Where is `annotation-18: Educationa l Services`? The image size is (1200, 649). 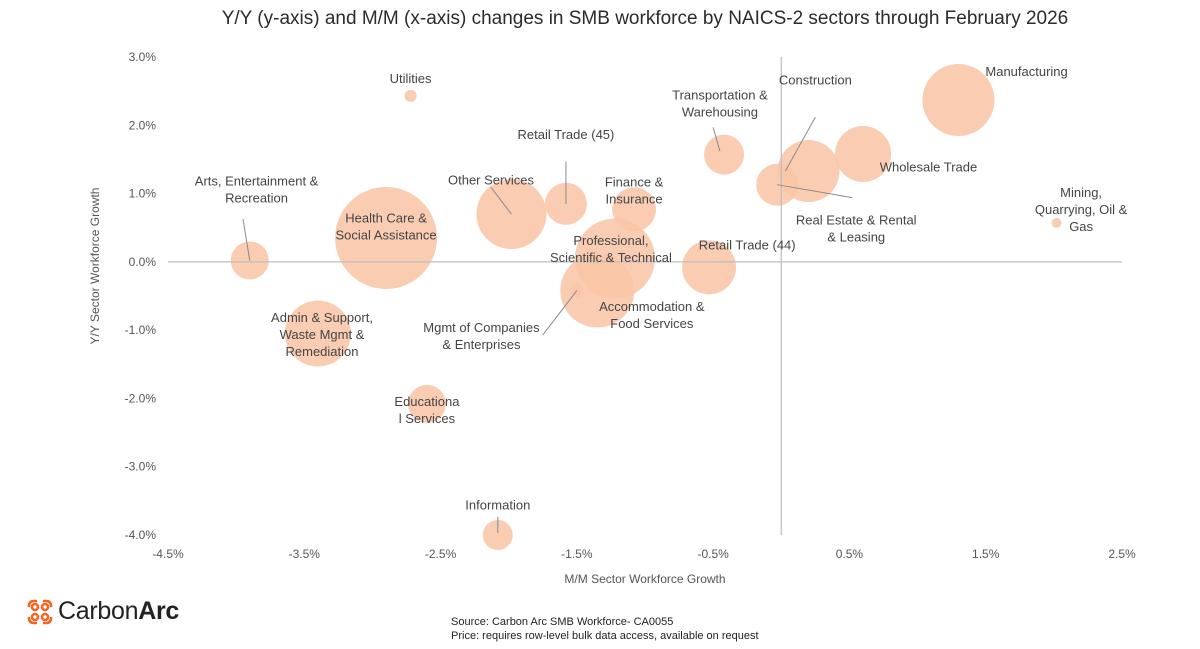
annotation-18: Educationa l Services is located at coordinates (427, 410).